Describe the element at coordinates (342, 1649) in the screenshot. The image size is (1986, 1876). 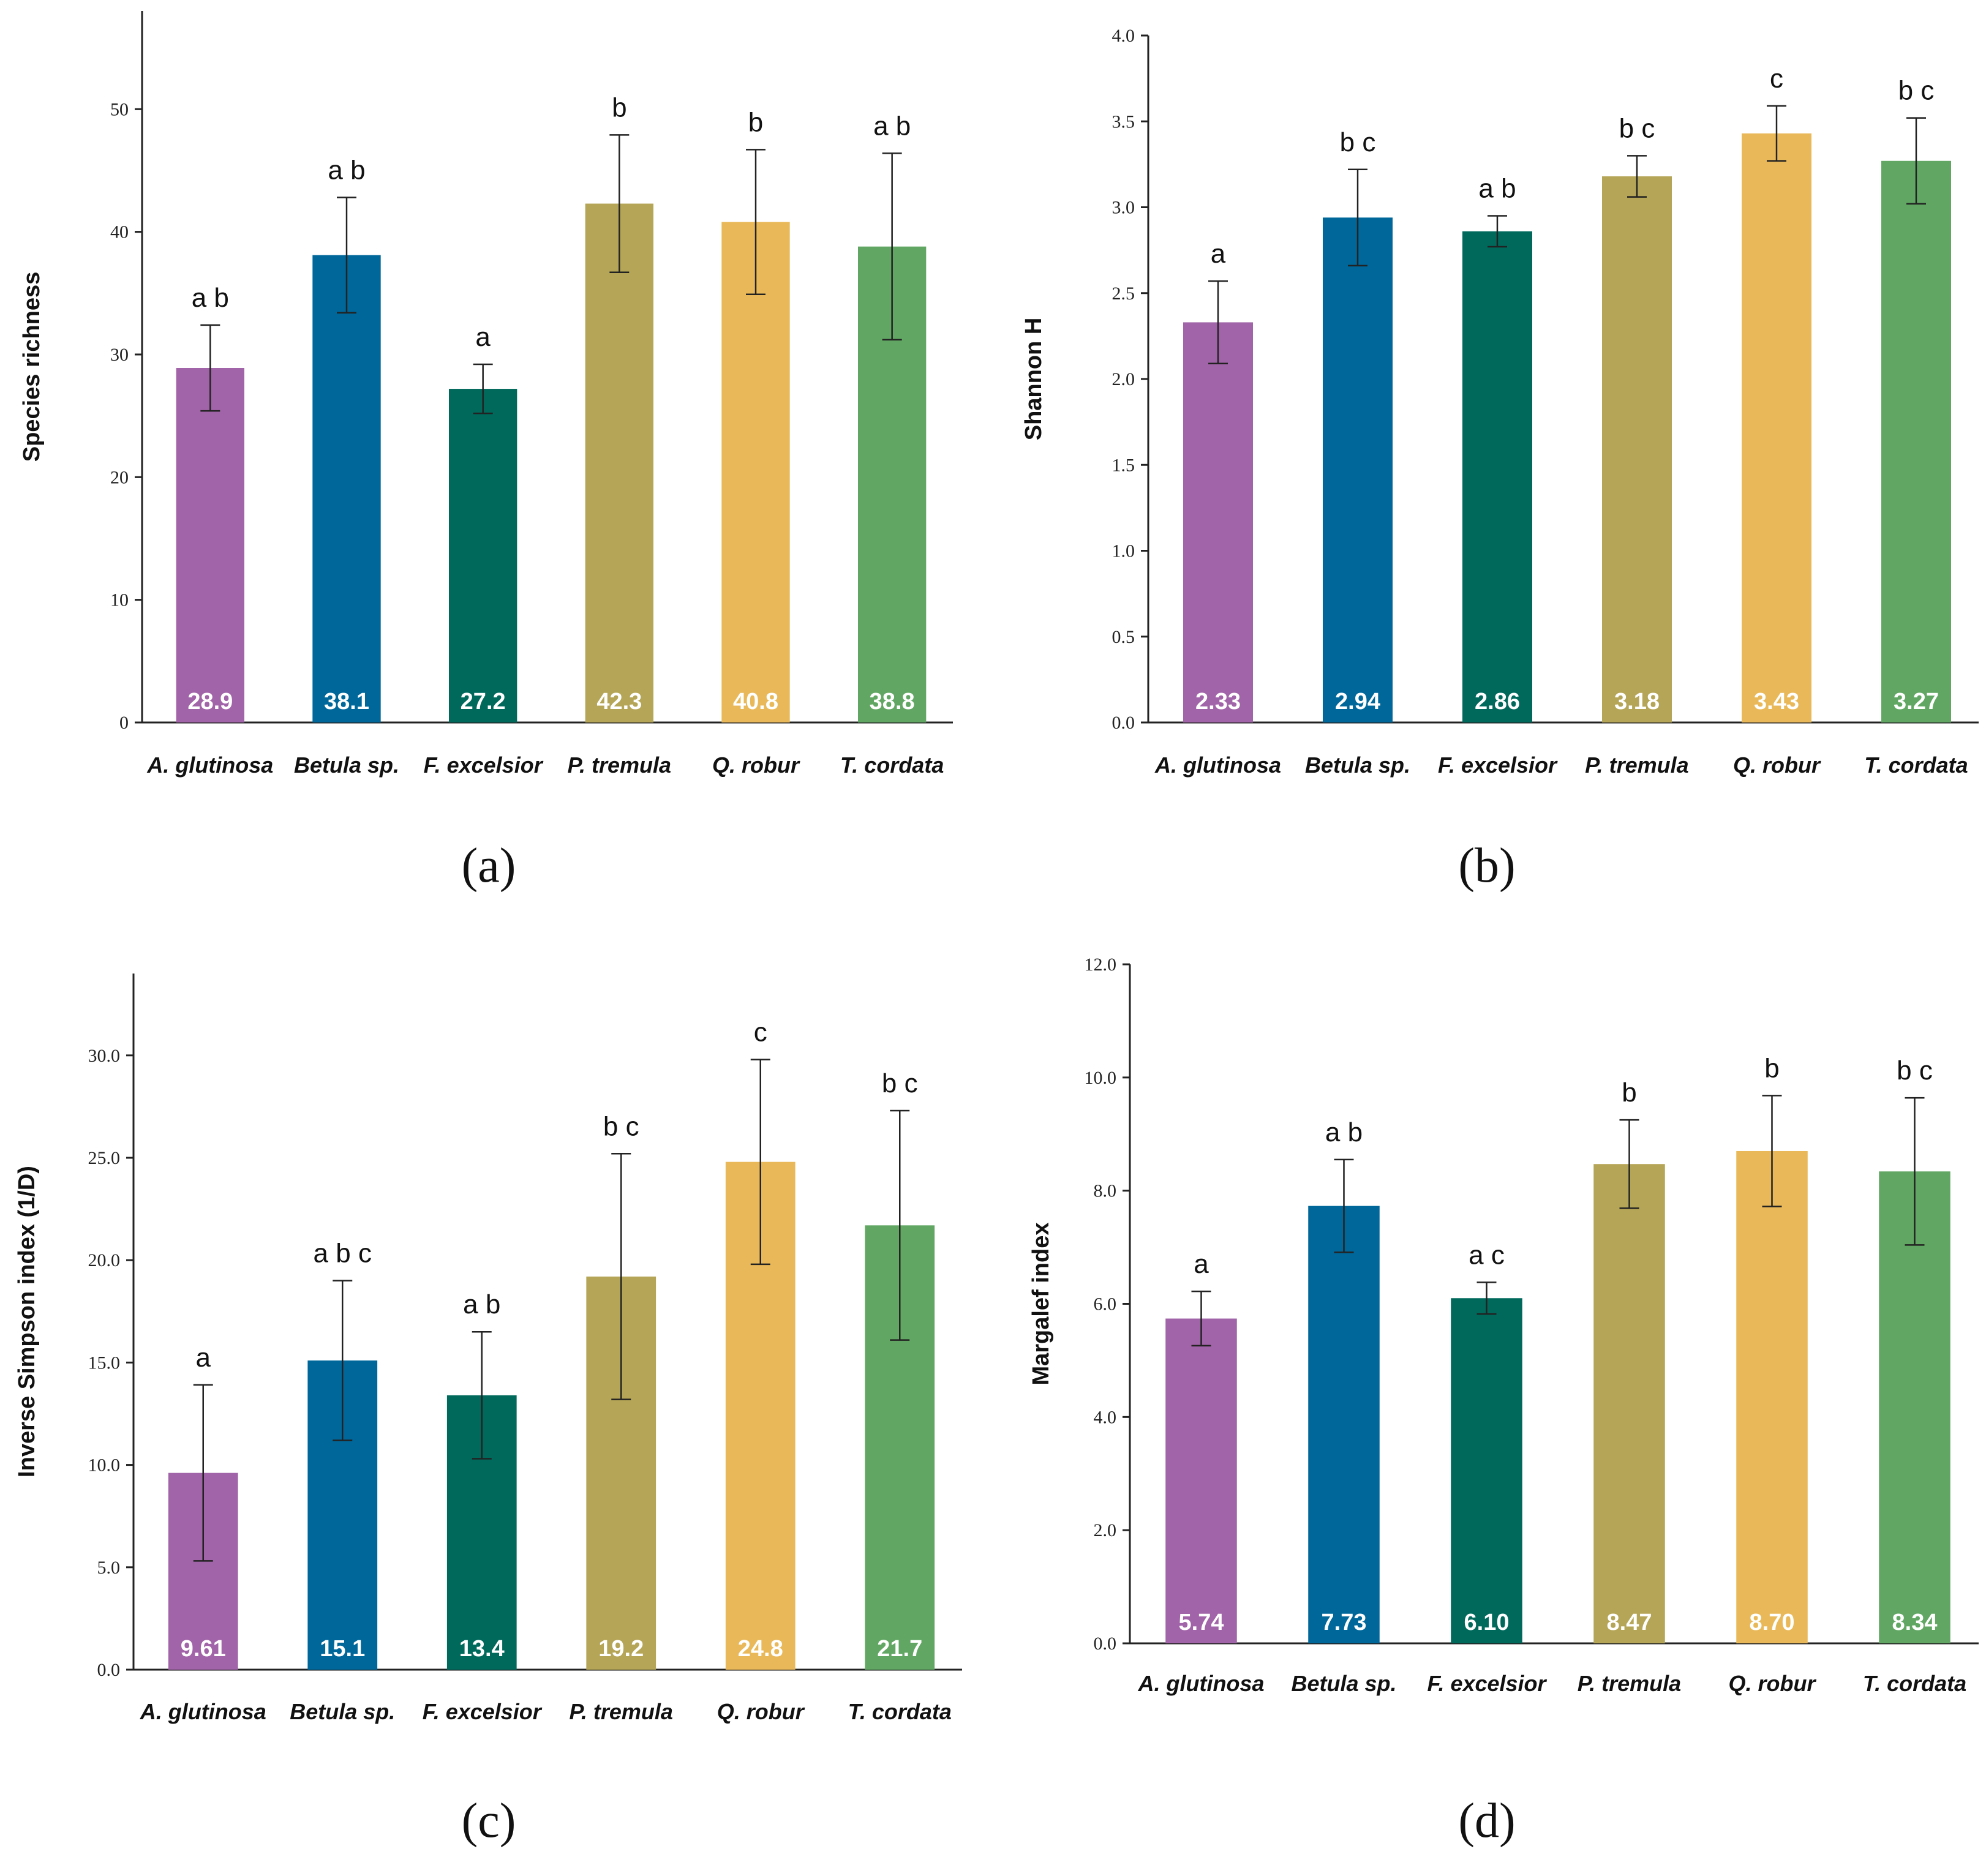
I see `bar-value-label: 15.1` at that location.